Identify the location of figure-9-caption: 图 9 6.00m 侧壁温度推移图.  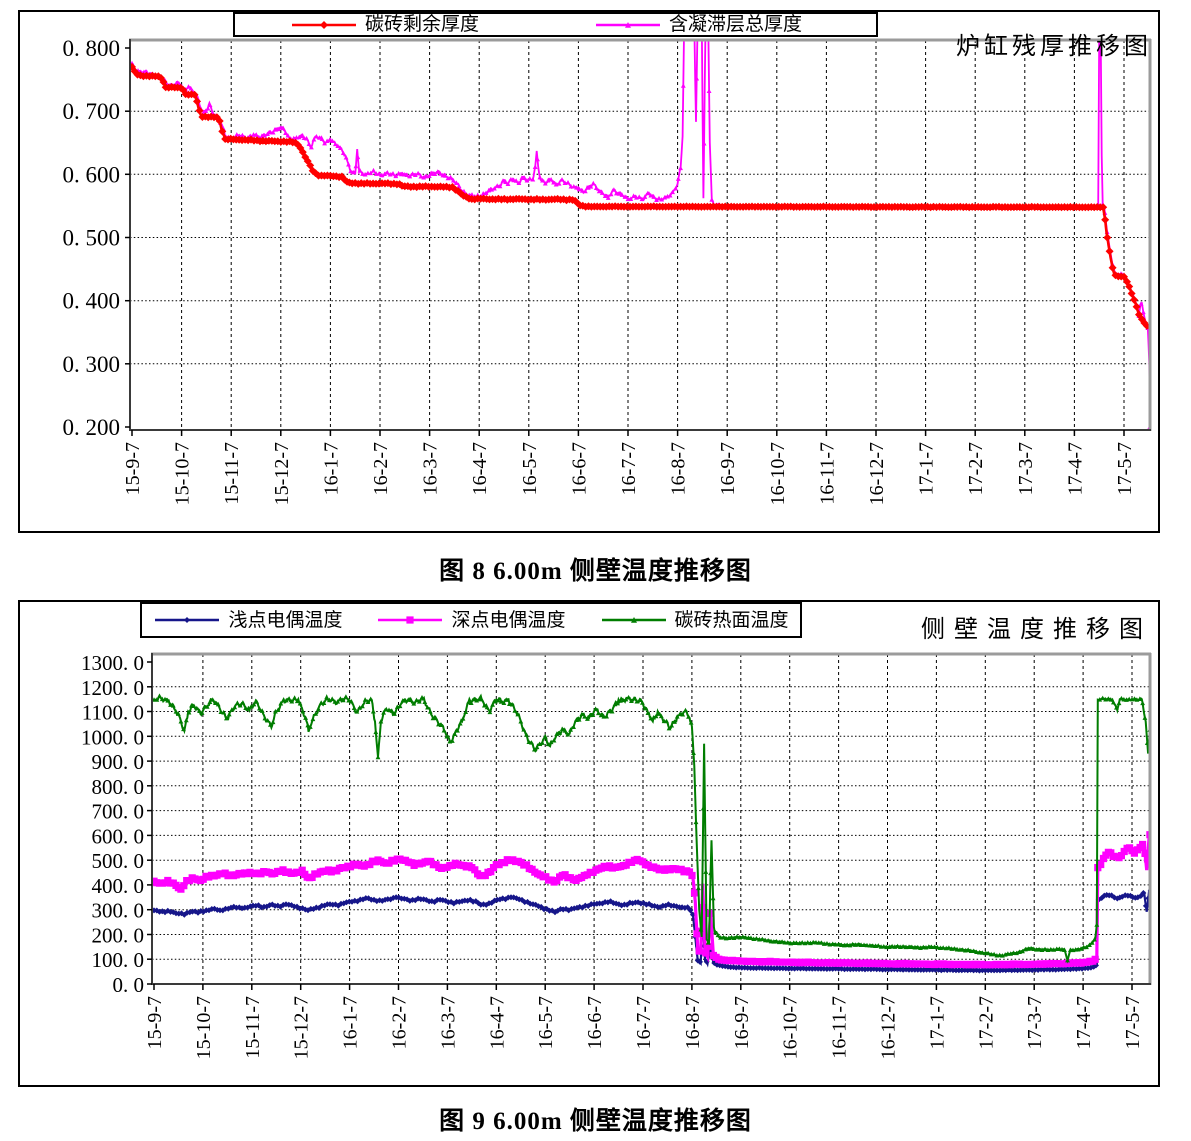
(595, 1121).